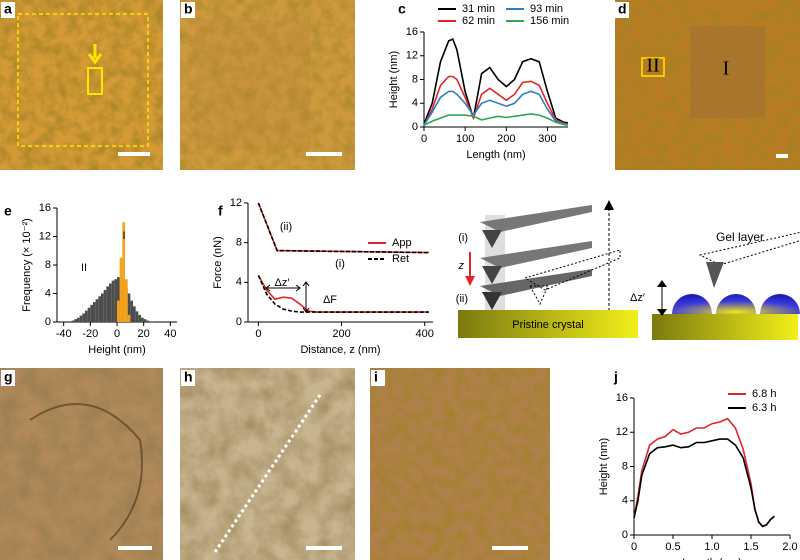  Describe the element at coordinates (64, 334) in the screenshot. I see `x-tick-label: -40` at that location.